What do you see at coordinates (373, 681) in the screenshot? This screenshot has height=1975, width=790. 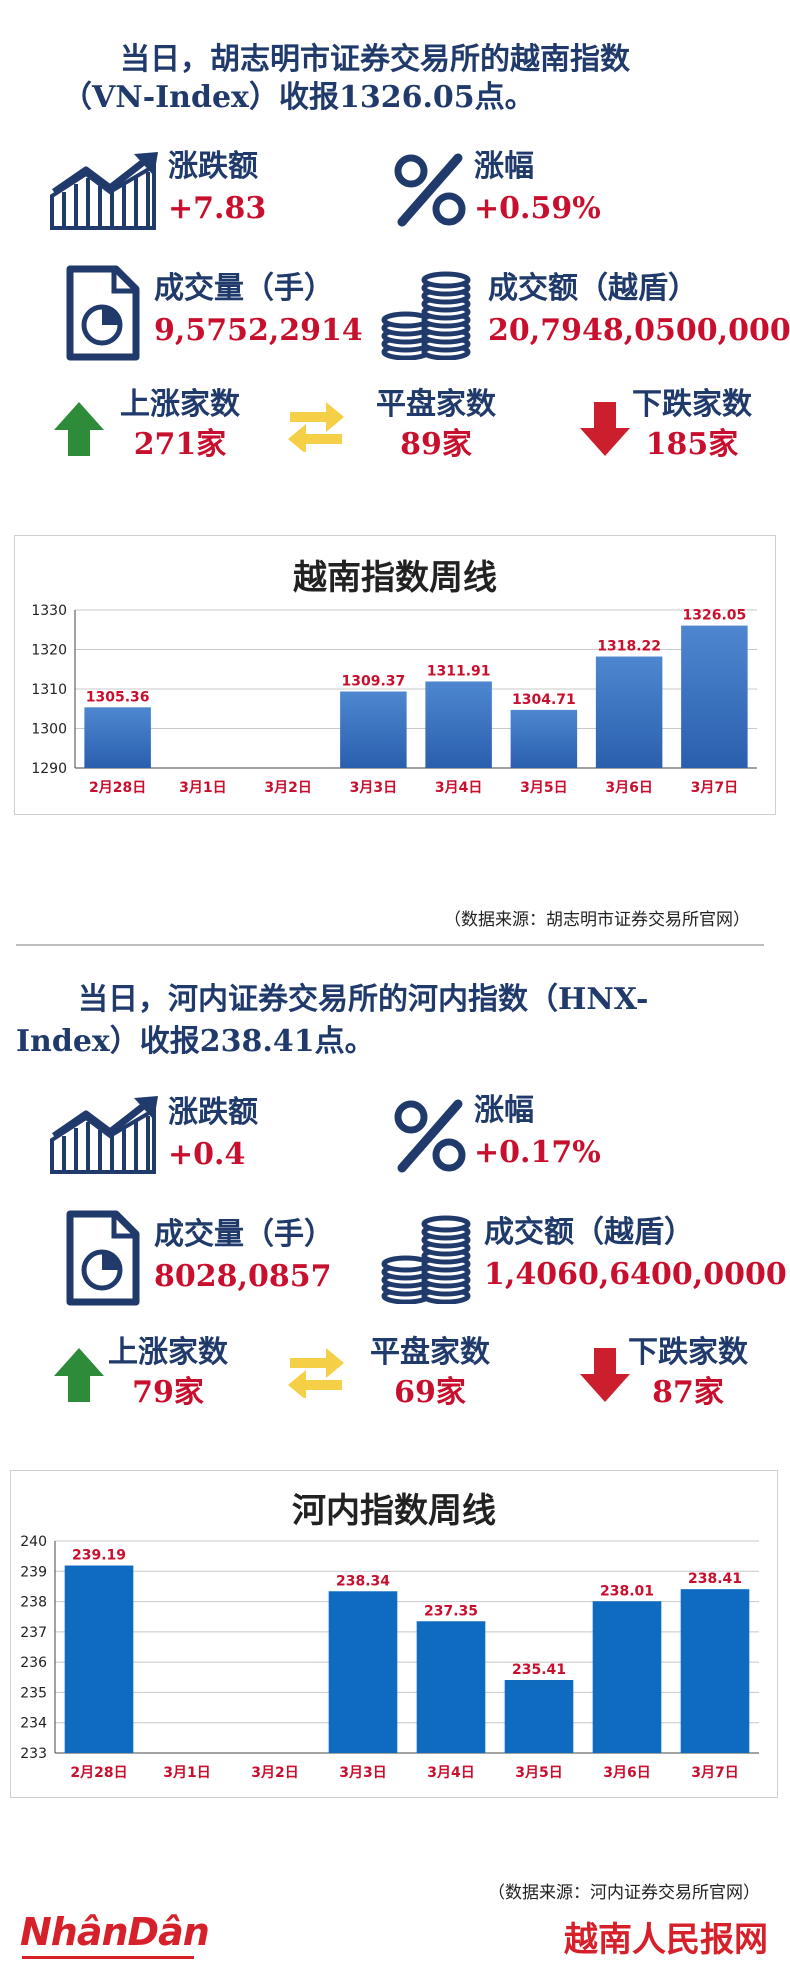 I see `data-label: 1309.37` at bounding box center [373, 681].